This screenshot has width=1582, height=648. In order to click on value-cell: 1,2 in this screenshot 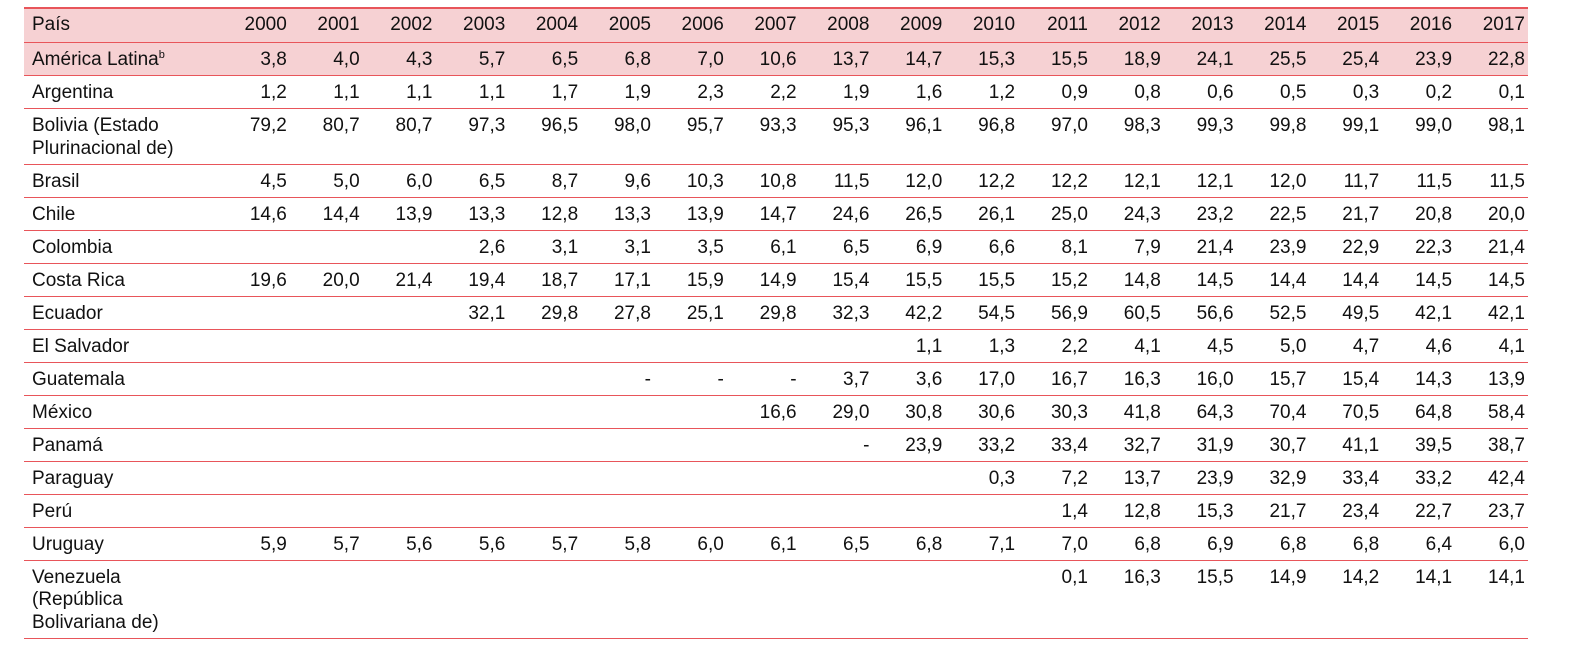, I will do `click(982, 92)`.